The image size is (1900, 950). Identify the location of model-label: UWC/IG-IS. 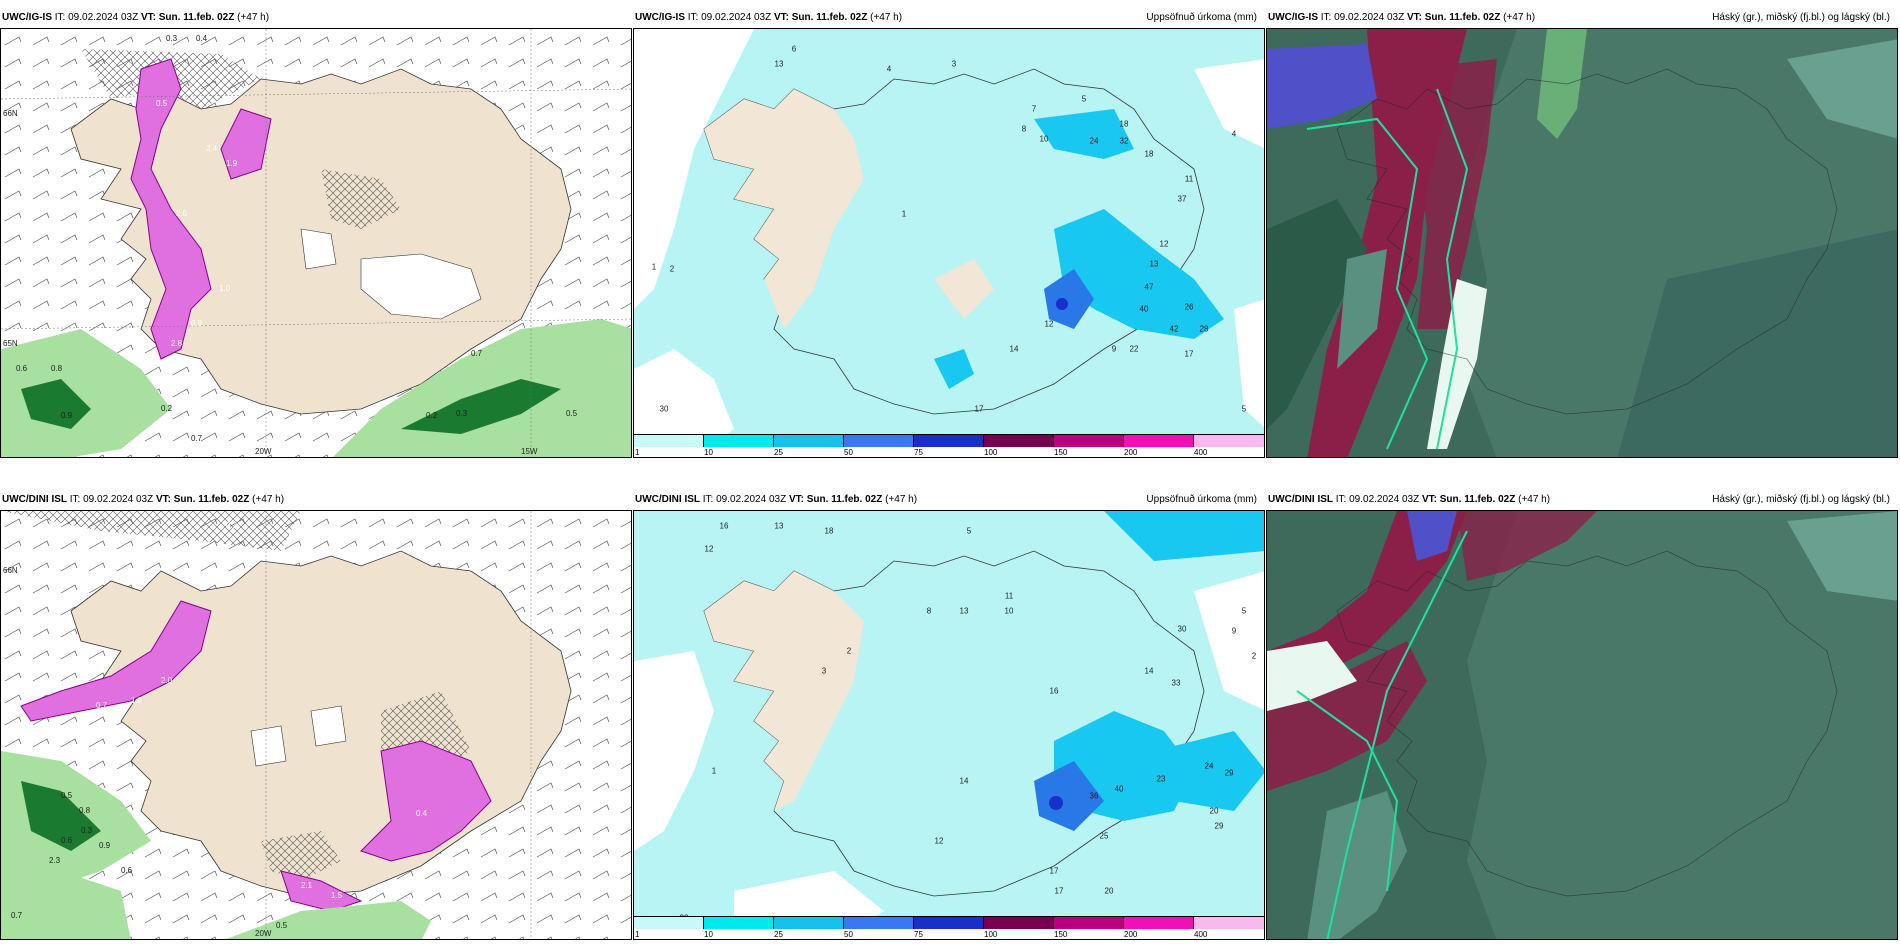
(660, 17).